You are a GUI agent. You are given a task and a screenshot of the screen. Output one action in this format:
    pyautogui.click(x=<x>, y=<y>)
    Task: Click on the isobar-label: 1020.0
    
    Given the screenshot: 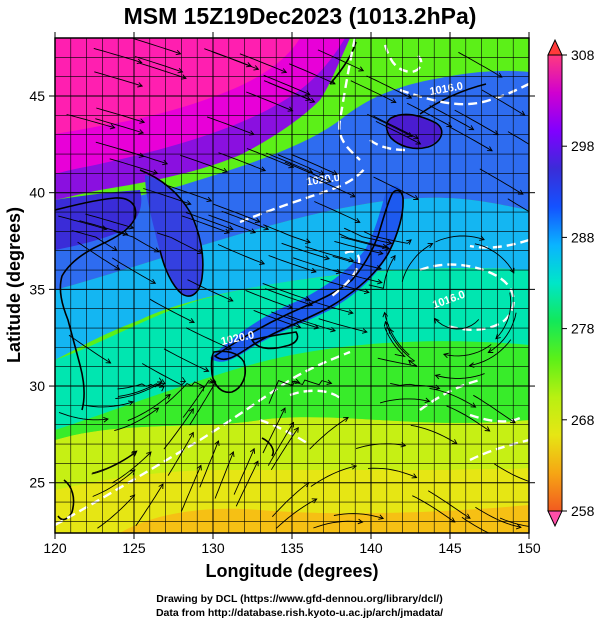 What is the action you would take?
    pyautogui.click(x=323, y=180)
    